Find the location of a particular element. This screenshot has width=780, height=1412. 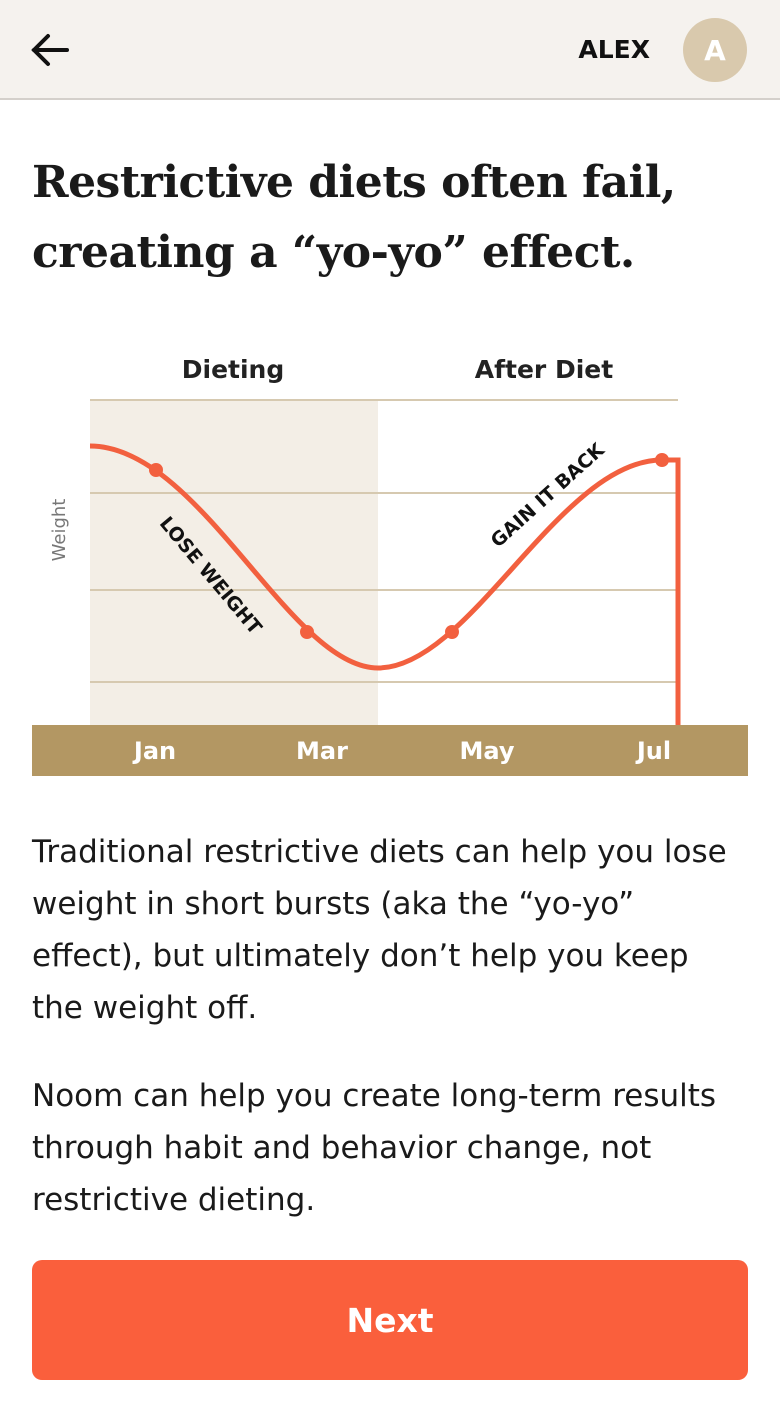

title-line: creating a “yo-yo” effect. is located at coordinates (333, 252).